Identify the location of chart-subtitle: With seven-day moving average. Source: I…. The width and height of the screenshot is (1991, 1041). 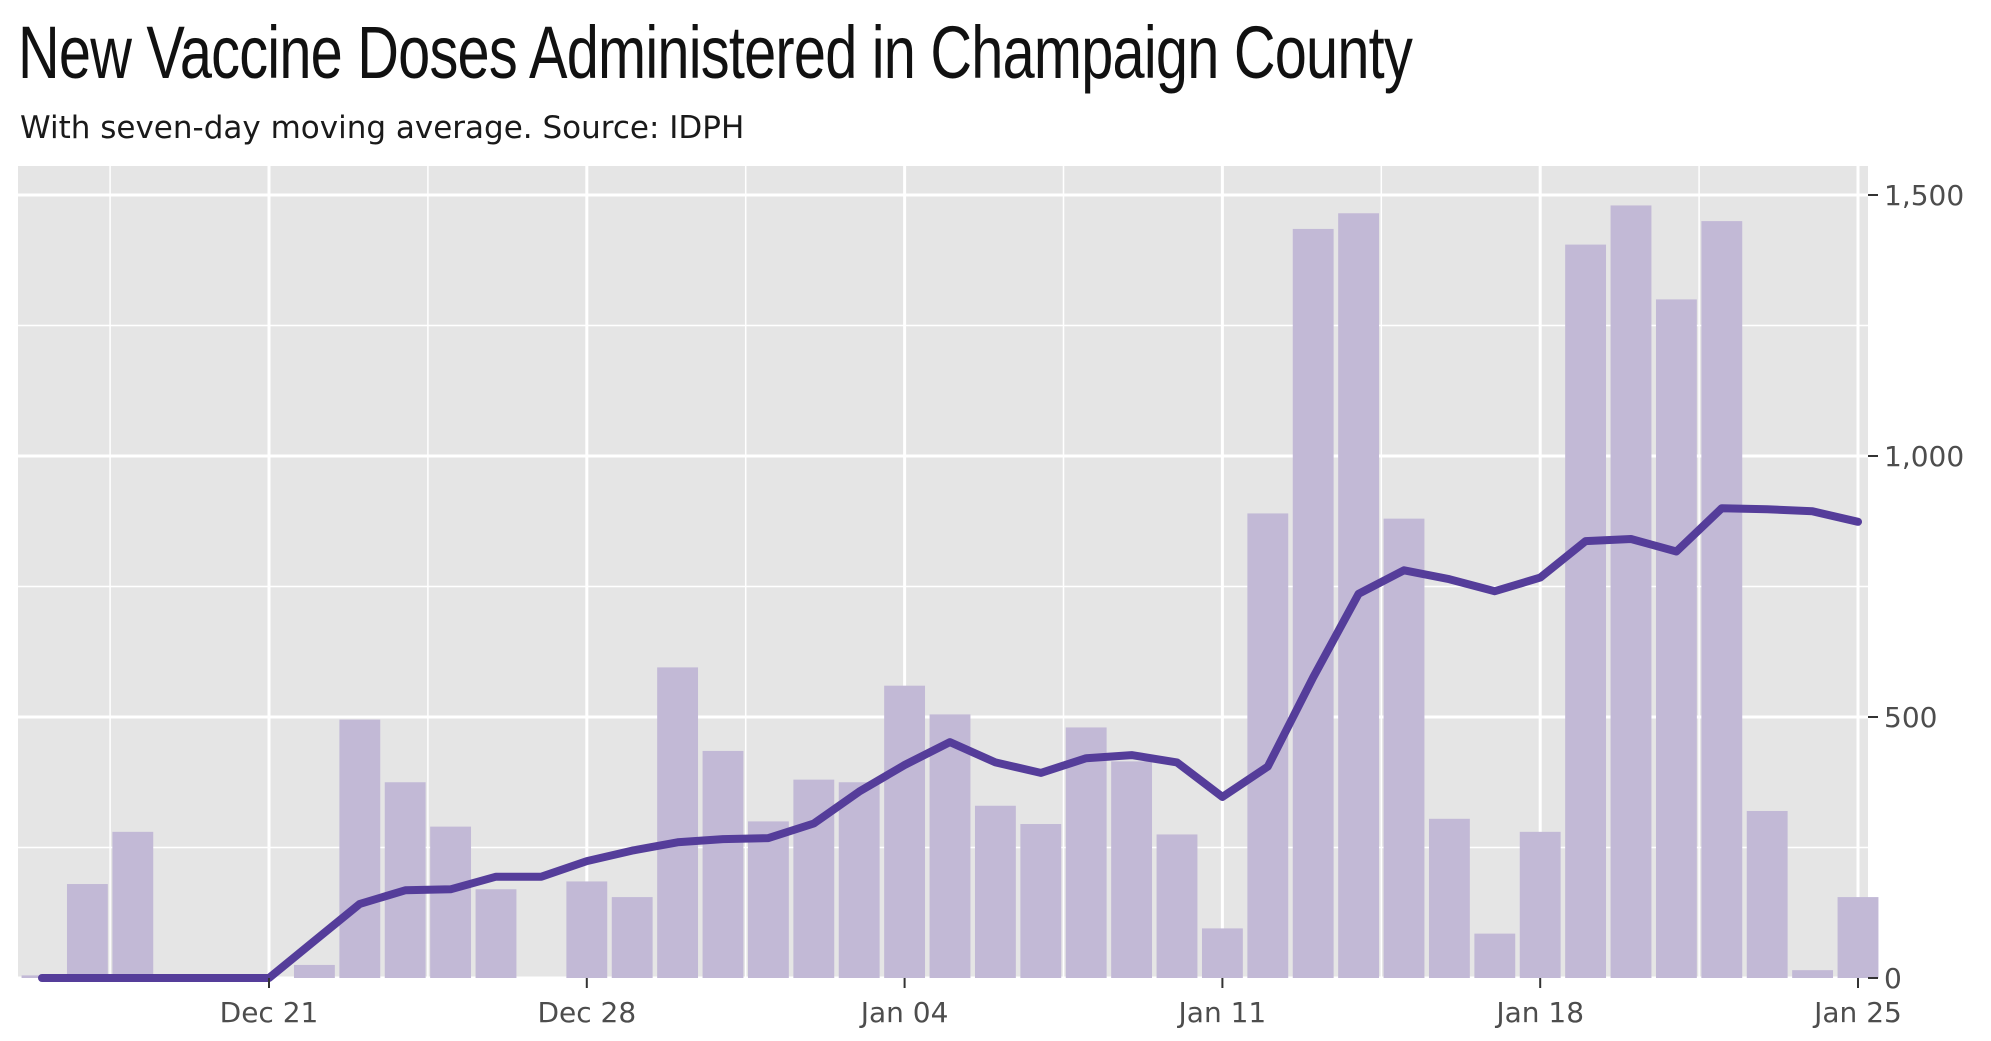
(382, 128).